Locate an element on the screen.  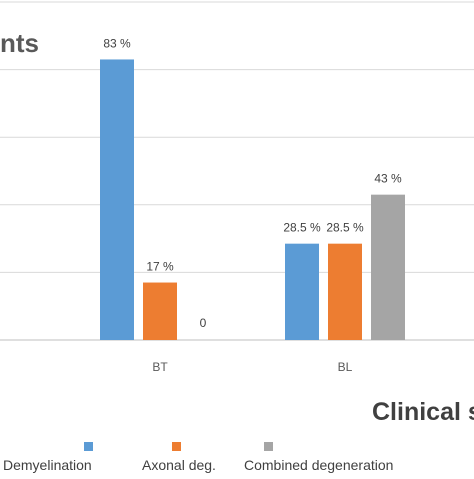
data-label: 83 % is located at coordinates (117, 43).